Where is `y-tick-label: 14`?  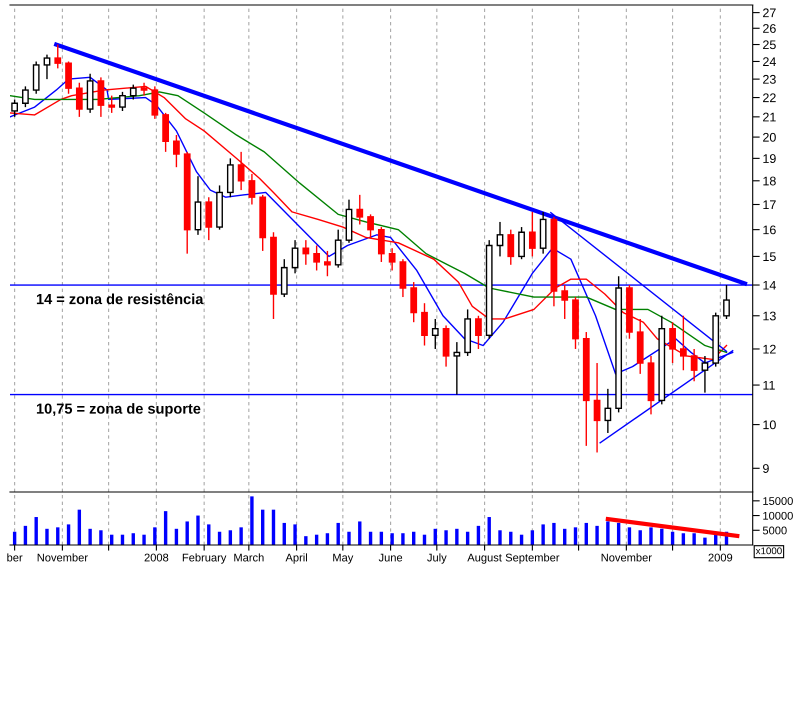 y-tick-label: 14 is located at coordinates (769, 285).